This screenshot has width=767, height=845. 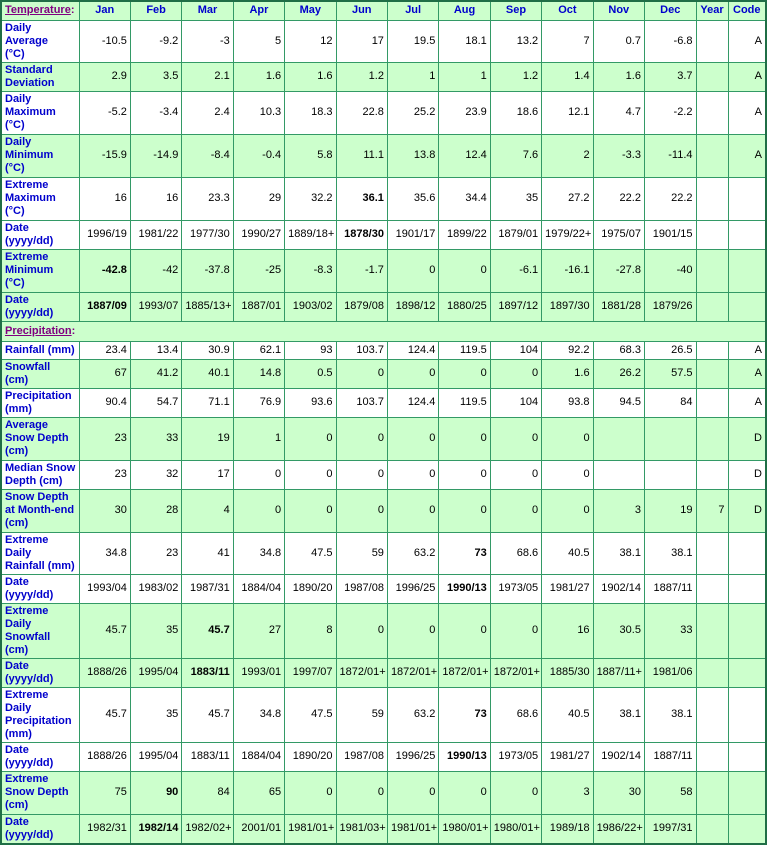 What do you see at coordinates (207, 270) in the screenshot?
I see `data-cell: -37.8` at bounding box center [207, 270].